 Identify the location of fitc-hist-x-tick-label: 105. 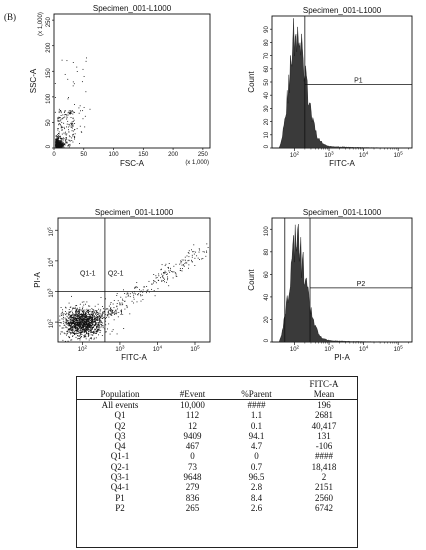
(399, 155).